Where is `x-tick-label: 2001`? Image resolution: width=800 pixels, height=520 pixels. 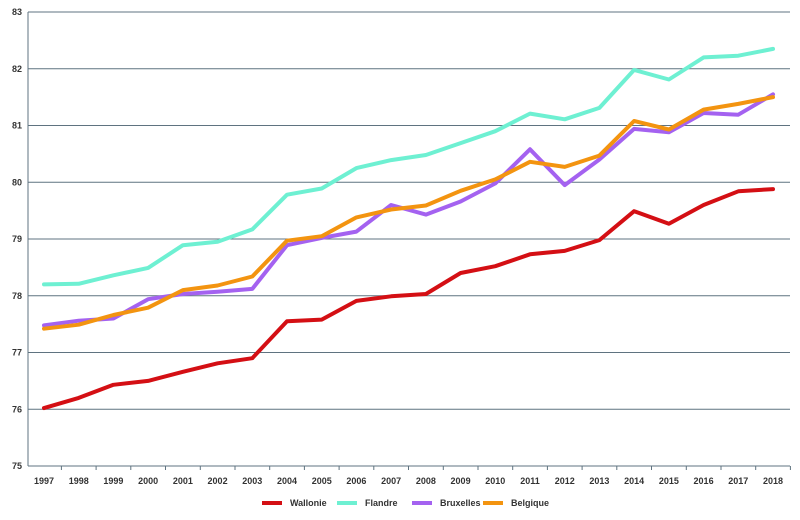
x-tick-label: 2001 is located at coordinates (183, 481).